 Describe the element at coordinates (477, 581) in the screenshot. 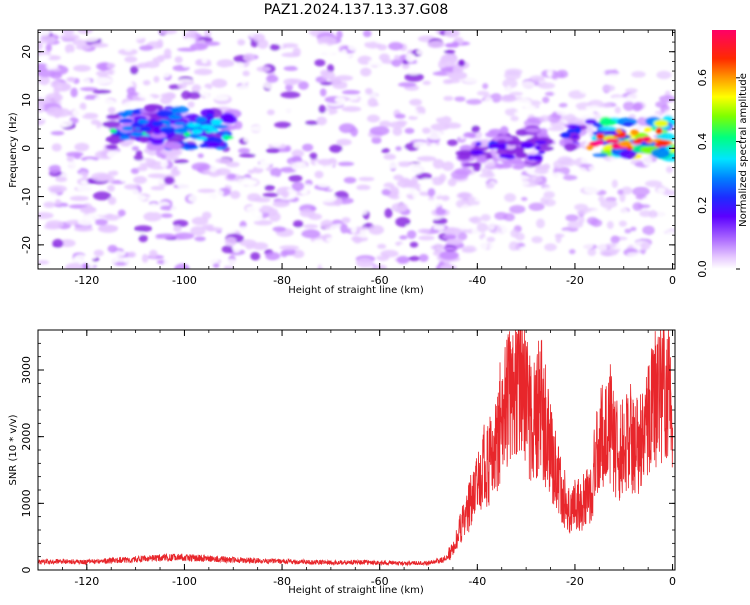

I see `x-tick-label: -40` at that location.